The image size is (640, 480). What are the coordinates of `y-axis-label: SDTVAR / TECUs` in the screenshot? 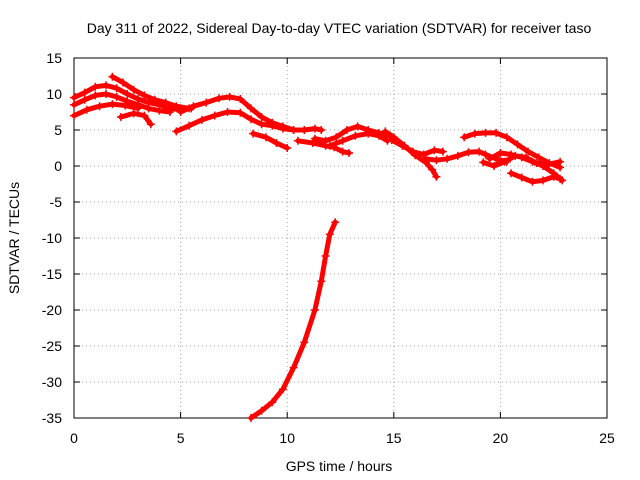 It's located at (14, 238).